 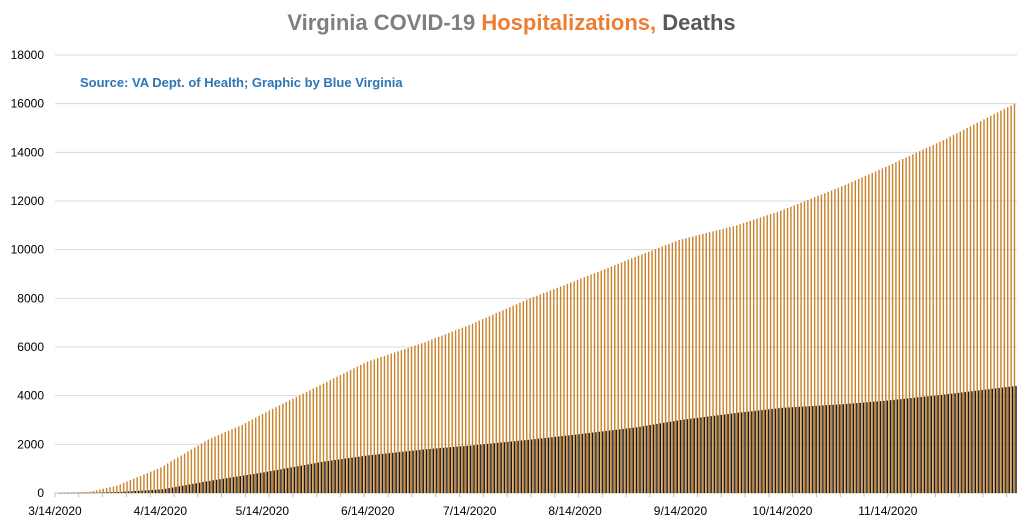 I want to click on x-tick-label: 3/14/2020, so click(x=55, y=511).